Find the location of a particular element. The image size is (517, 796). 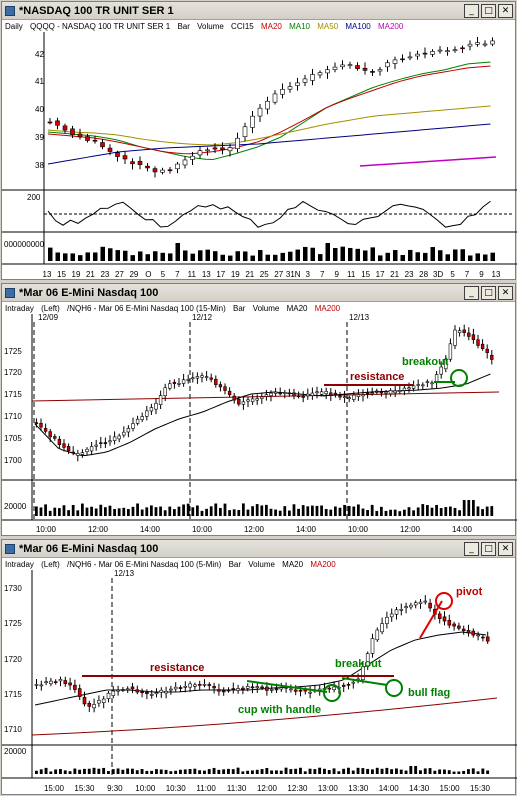

chart-type-label: Bar is located at coordinates (183, 26).